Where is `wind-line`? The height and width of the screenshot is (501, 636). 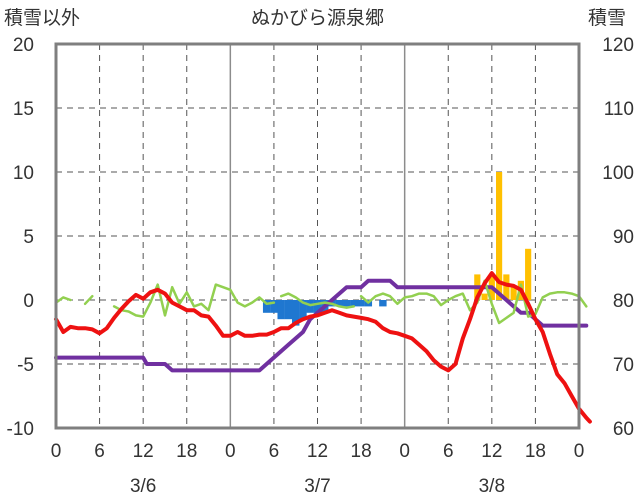
wind-line is located at coordinates (321, 302).